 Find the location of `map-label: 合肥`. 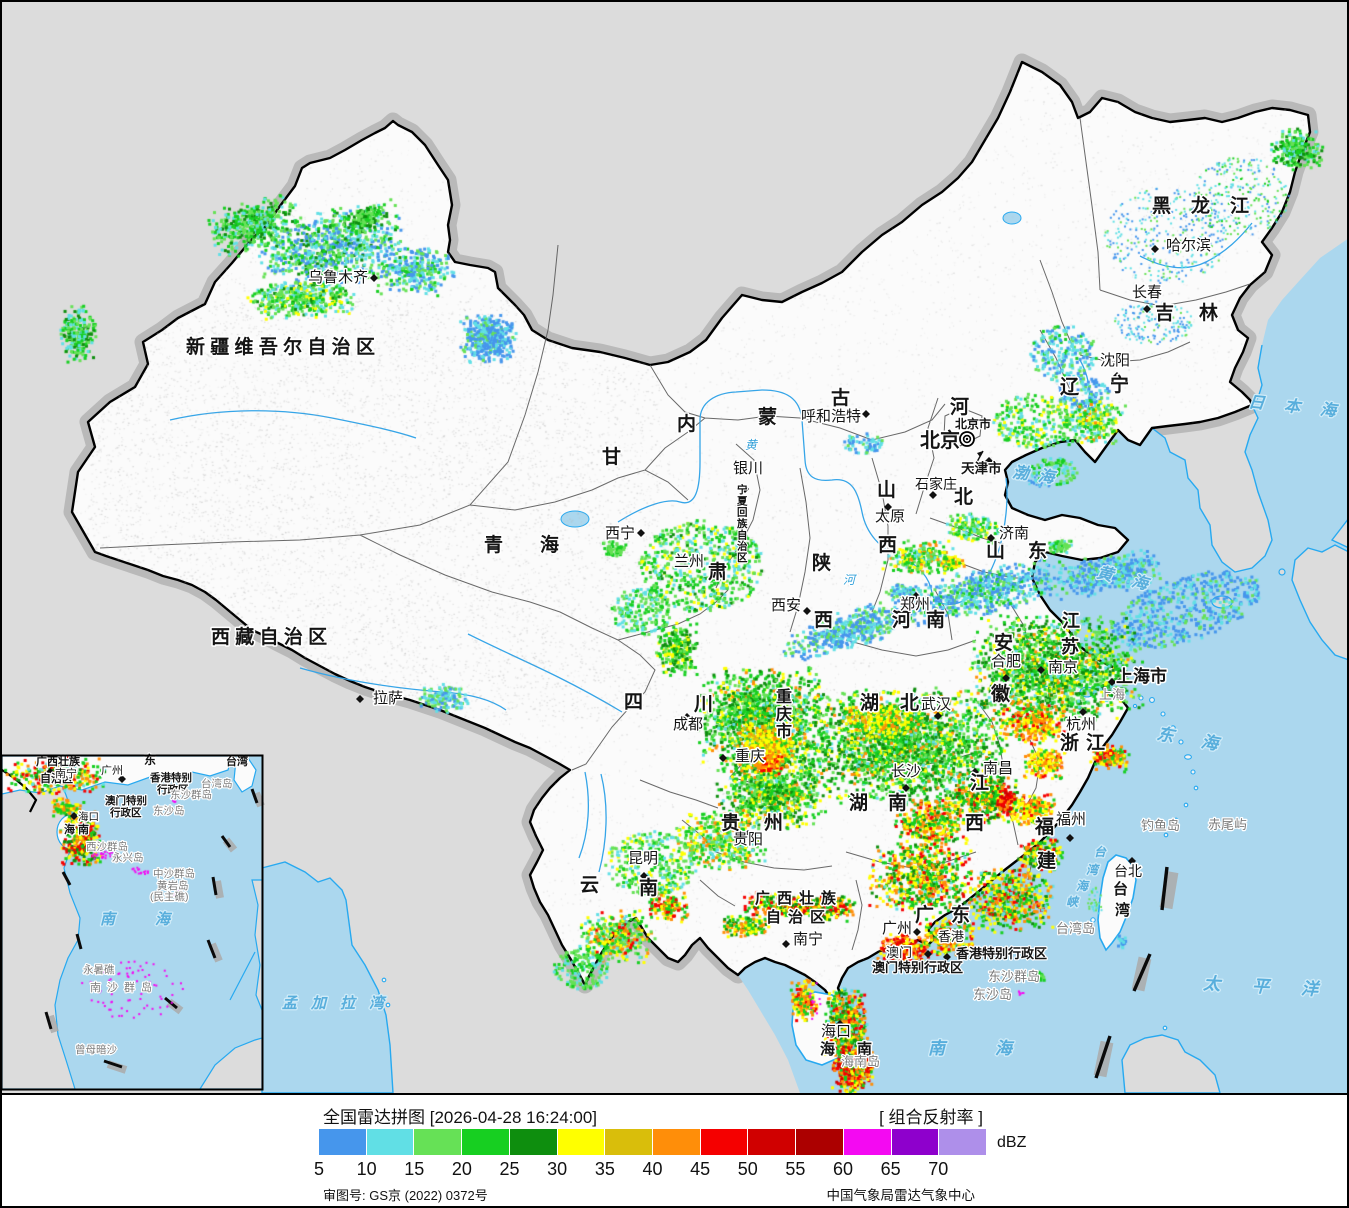

map-label: 合肥 is located at coordinates (1006, 661).